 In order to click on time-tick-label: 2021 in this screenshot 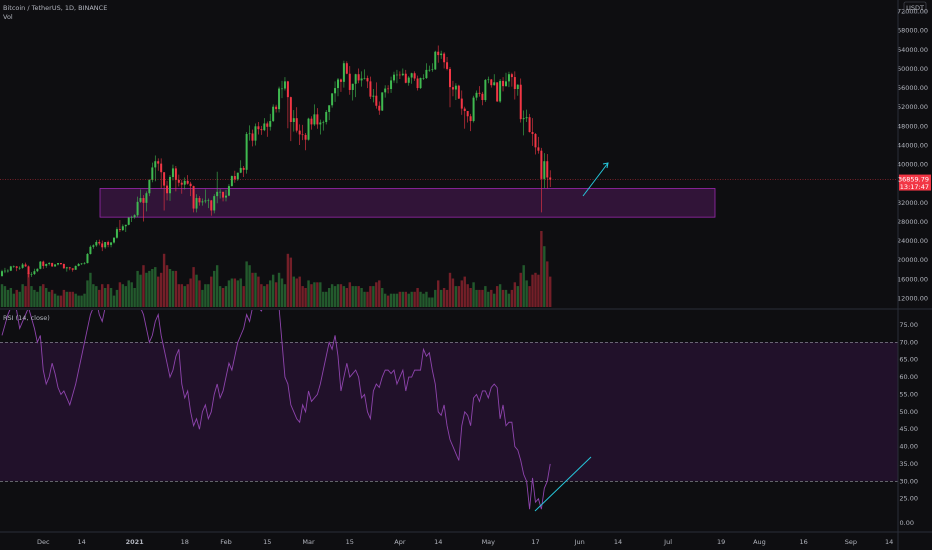, I will do `click(135, 542)`.